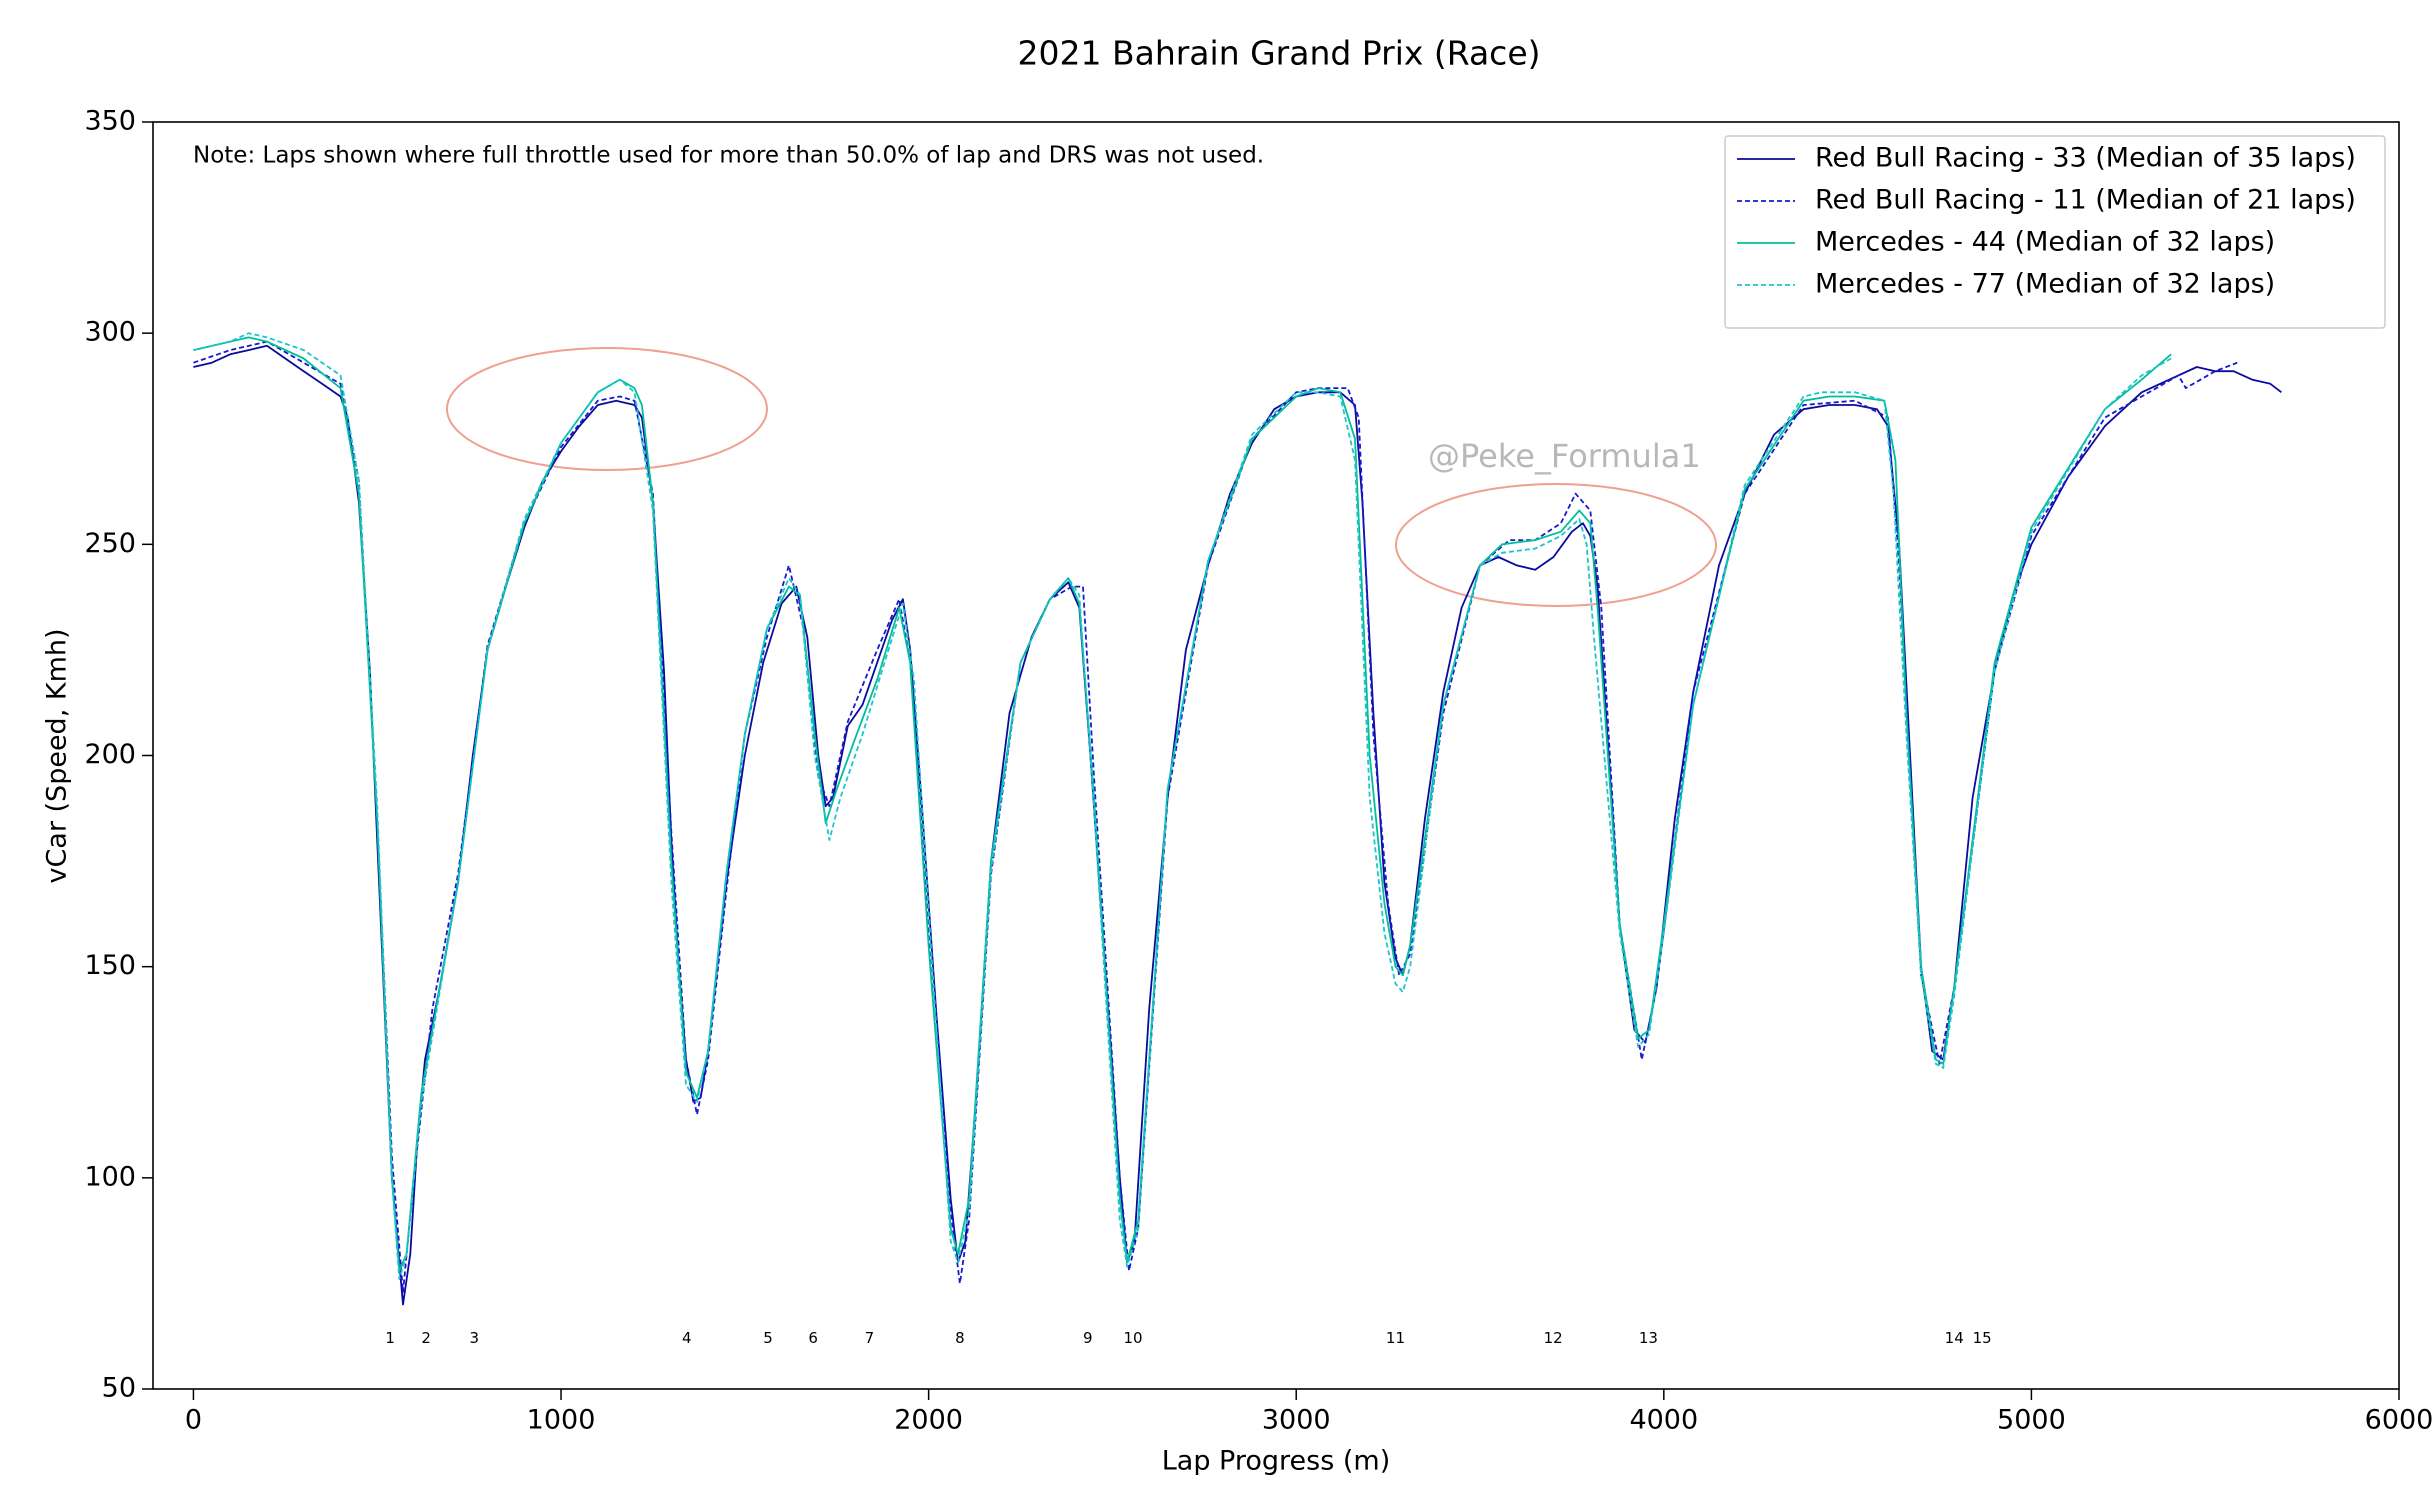 This screenshot has height=1511, width=2435. What do you see at coordinates (426, 1338) in the screenshot?
I see `corner-label: 2` at bounding box center [426, 1338].